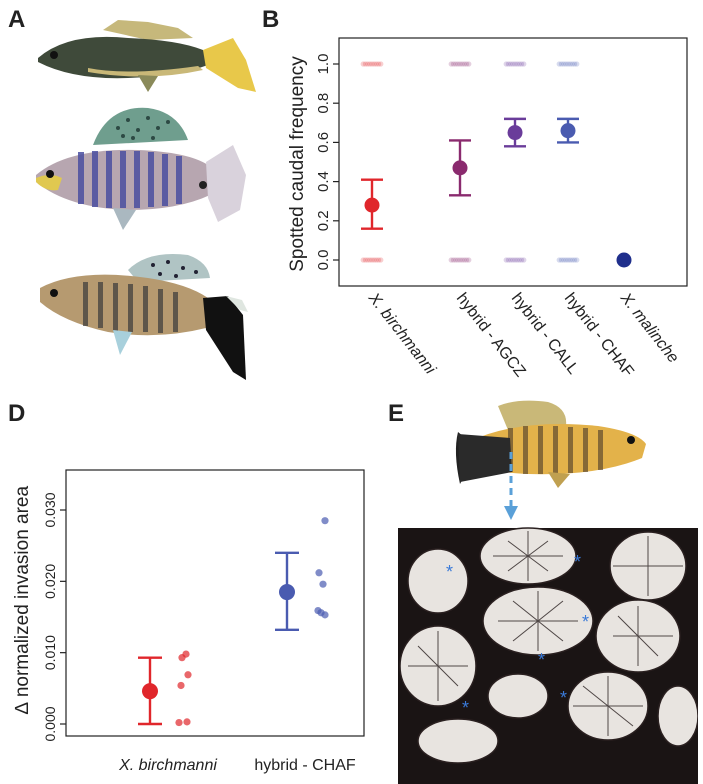  I want to click on fish-section-image, so click(550, 444).